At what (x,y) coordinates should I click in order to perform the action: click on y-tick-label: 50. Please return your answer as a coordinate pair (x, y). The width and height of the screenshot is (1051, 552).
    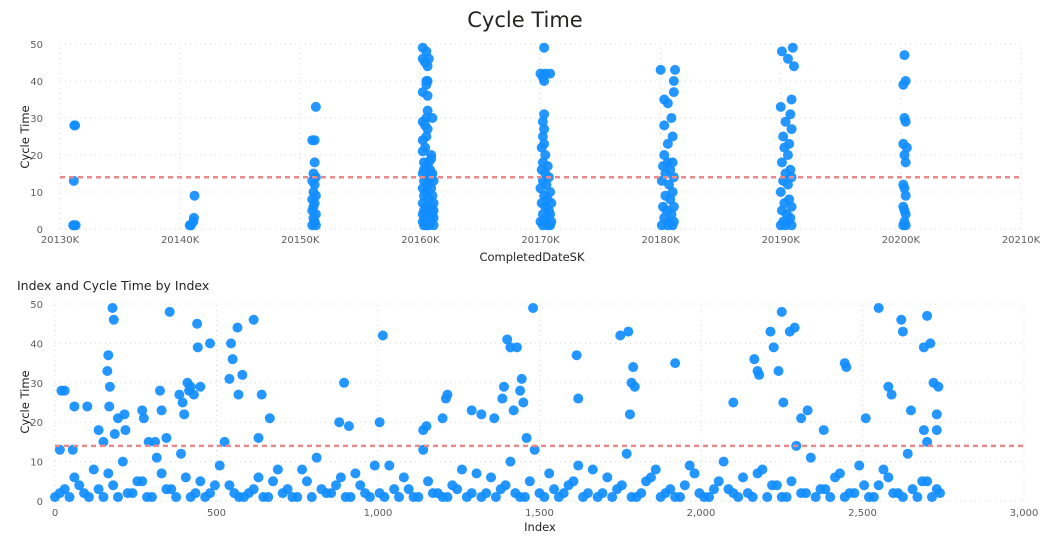
    Looking at the image, I should click on (36, 45).